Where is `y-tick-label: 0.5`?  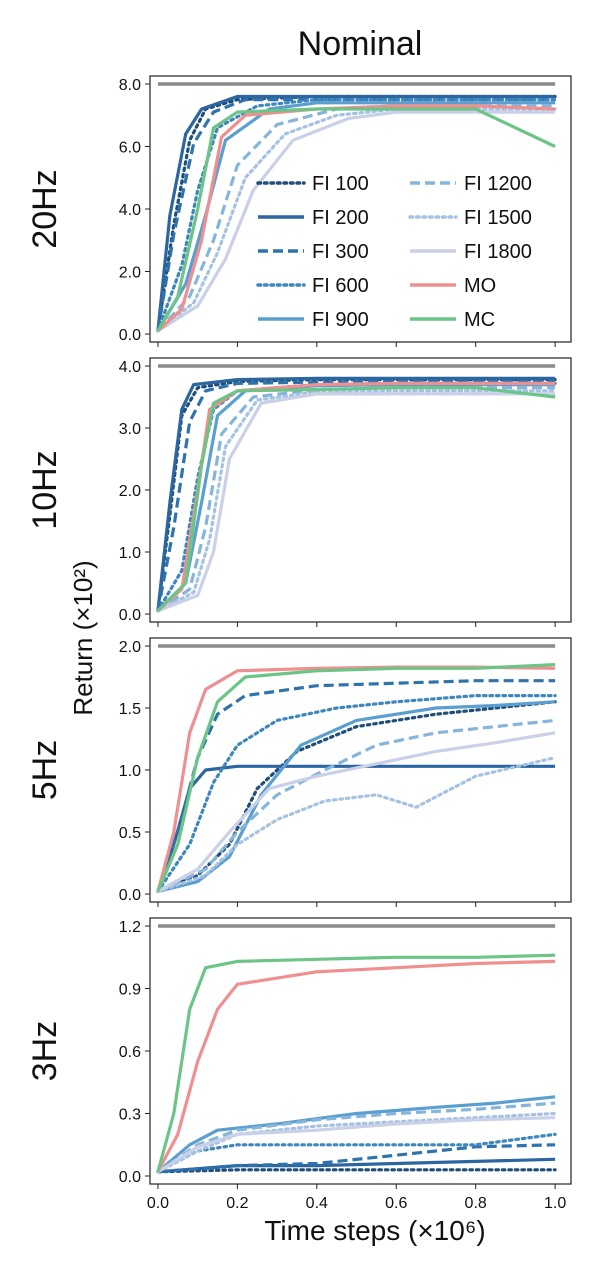 y-tick-label: 0.5 is located at coordinates (130, 833).